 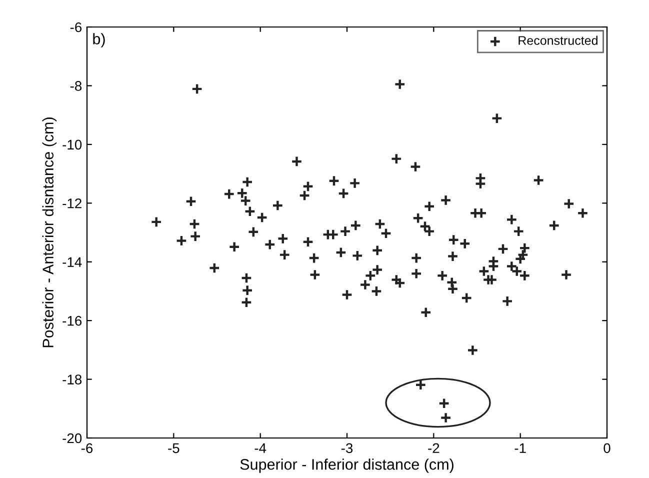 What do you see at coordinates (49, 233) in the screenshot?
I see `y-axis-title: Posterior - Anterior disntance (cm)` at bounding box center [49, 233].